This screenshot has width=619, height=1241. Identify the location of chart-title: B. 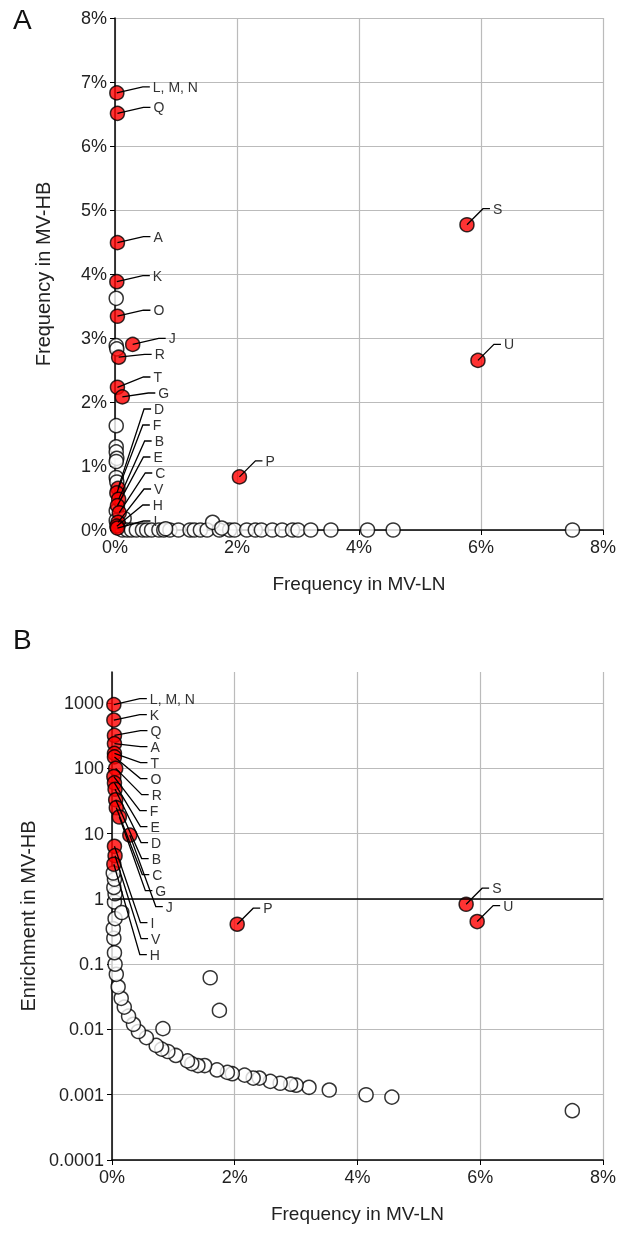
(22, 639).